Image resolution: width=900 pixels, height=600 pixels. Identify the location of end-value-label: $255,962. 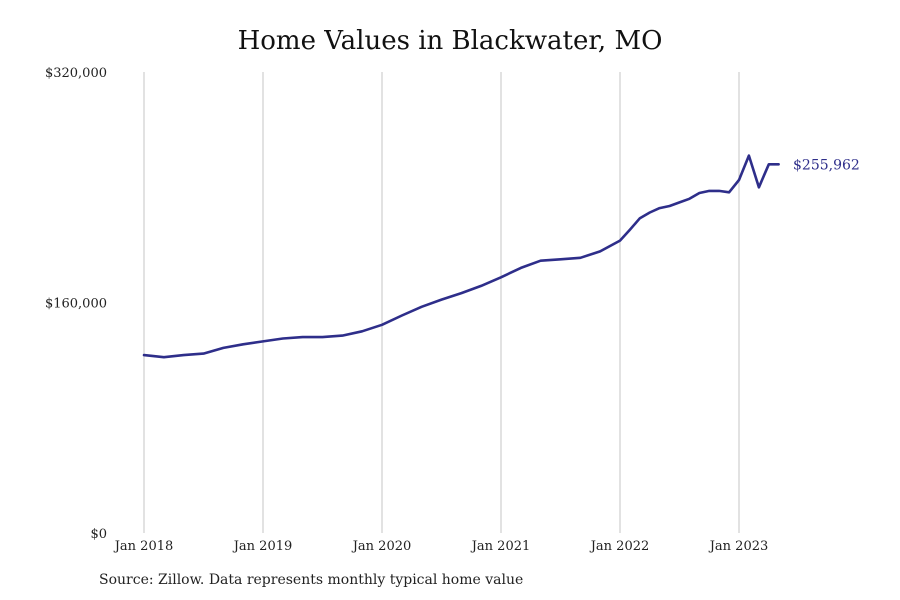
(826, 165).